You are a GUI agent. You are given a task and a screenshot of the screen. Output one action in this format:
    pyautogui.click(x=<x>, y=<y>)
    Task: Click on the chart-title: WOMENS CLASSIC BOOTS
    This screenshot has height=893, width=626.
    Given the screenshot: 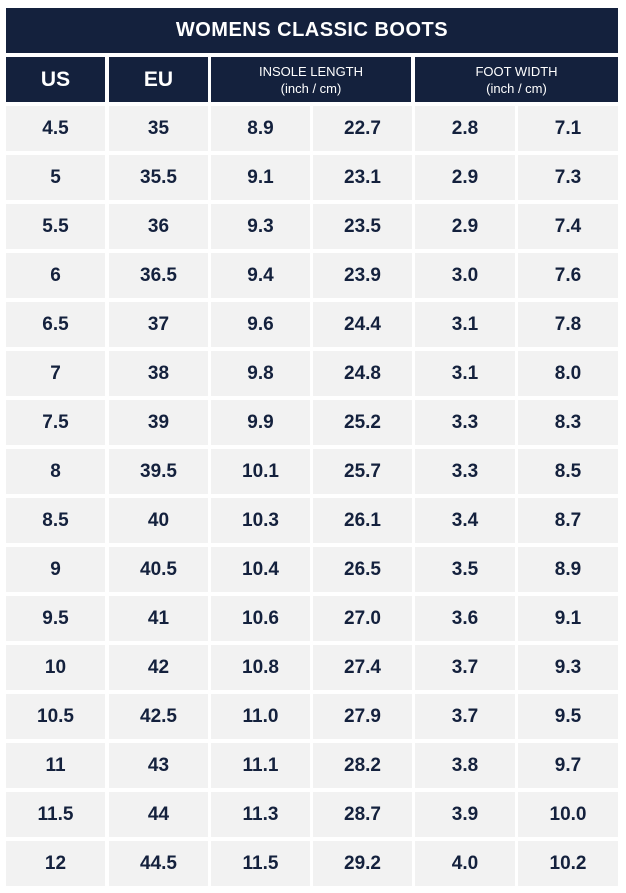 What is the action you would take?
    pyautogui.click(x=312, y=30)
    